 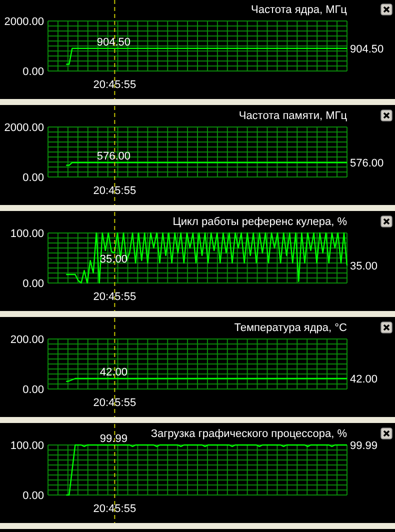 What do you see at coordinates (367, 164) in the screenshot?
I see `text: 576.00` at bounding box center [367, 164].